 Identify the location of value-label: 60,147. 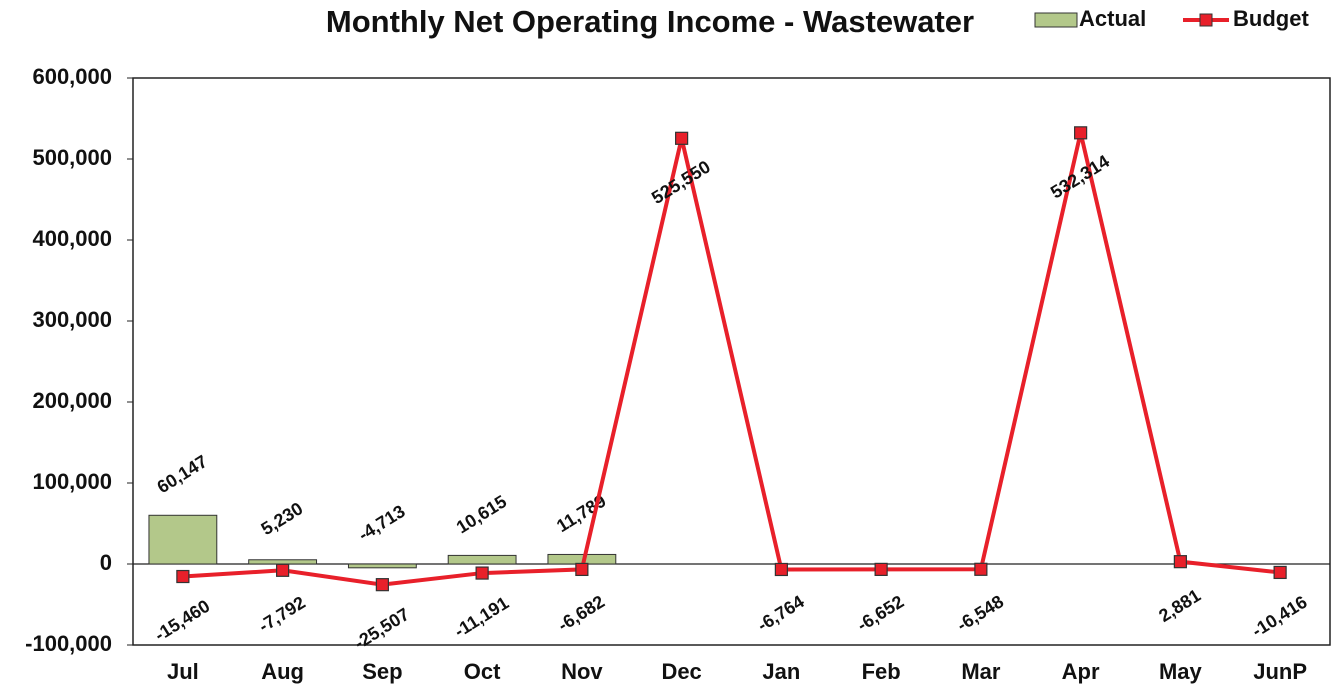
(182, 474).